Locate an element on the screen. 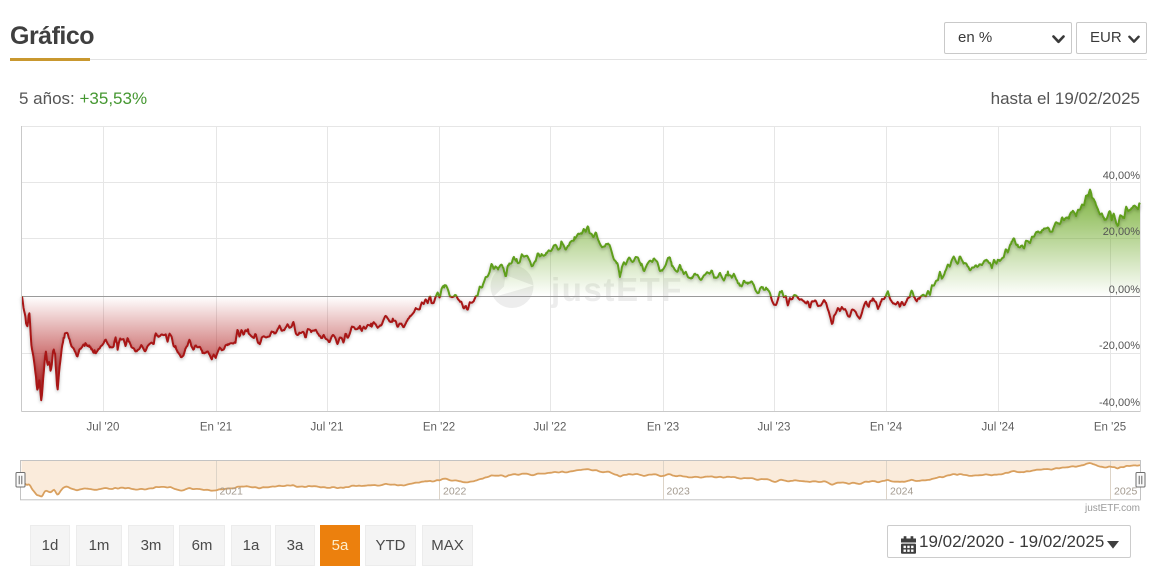 The width and height of the screenshot is (1157, 580). svg-text: 40,00% is located at coordinates (1122, 176).